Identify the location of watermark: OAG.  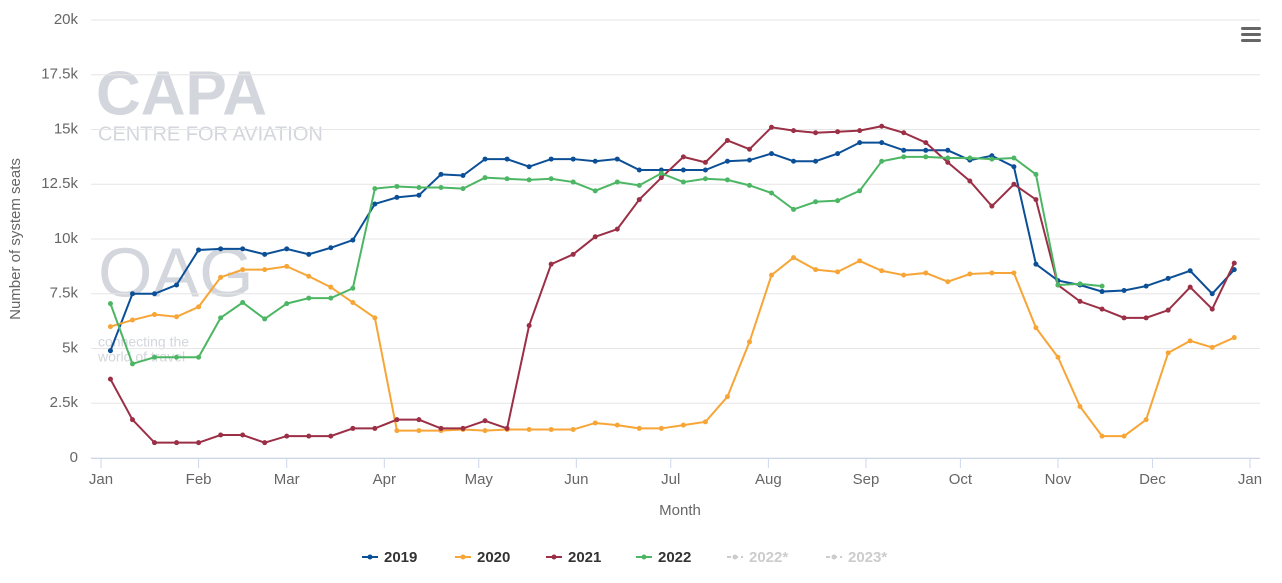
(176, 272).